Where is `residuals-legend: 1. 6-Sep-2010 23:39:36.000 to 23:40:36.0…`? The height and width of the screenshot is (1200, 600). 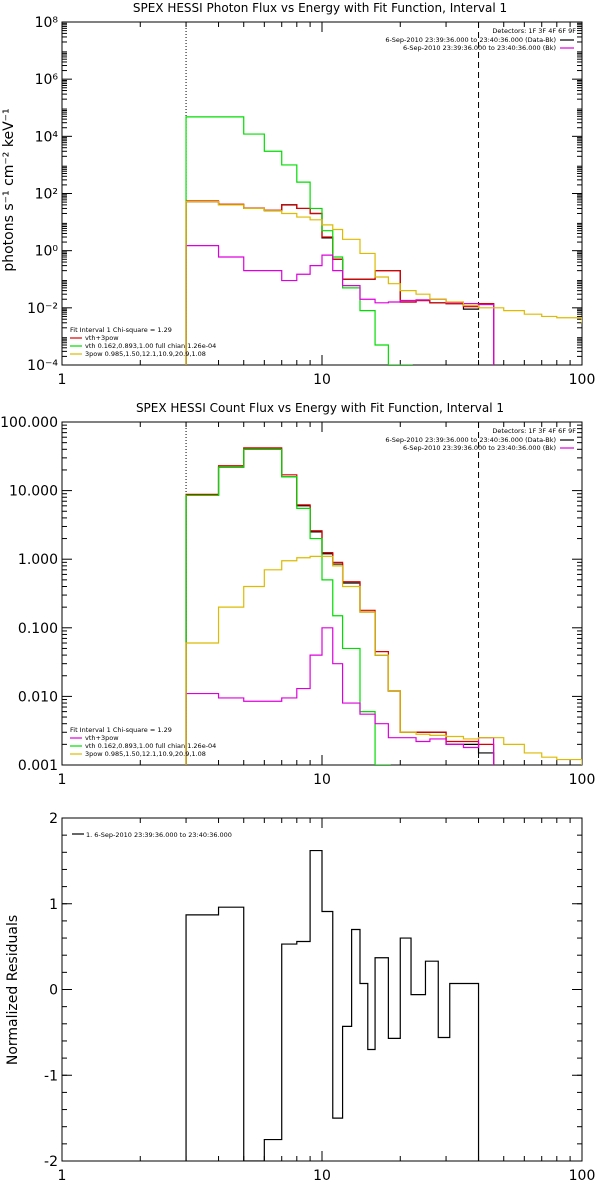 residuals-legend: 1. 6-Sep-2010 23:39:36.000 to 23:40:36.0… is located at coordinates (152, 835).